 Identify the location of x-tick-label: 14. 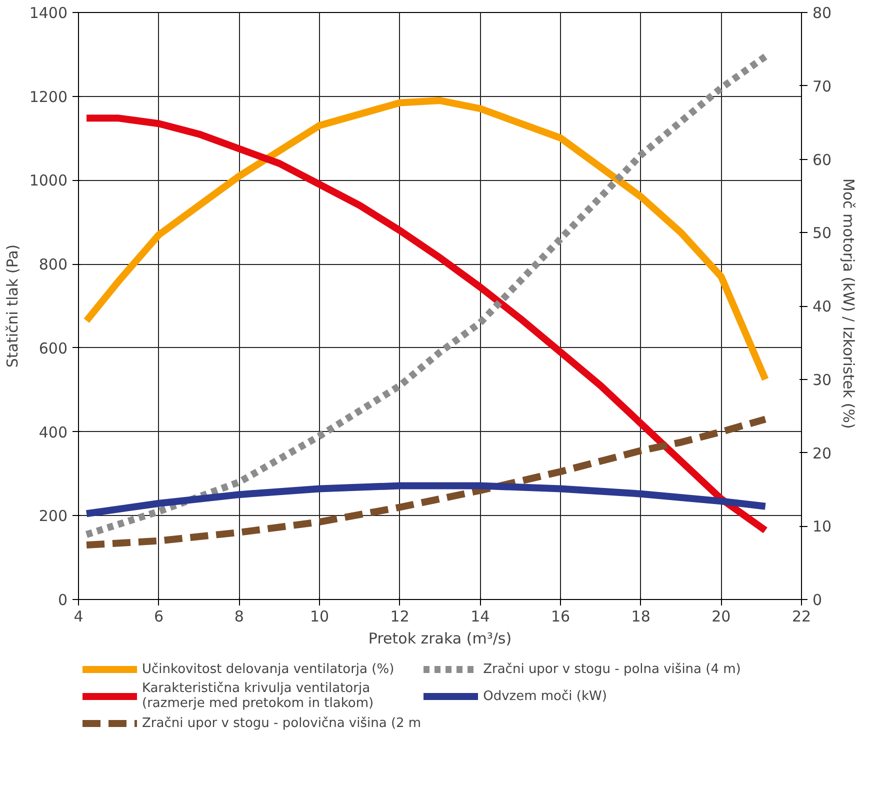
(480, 617).